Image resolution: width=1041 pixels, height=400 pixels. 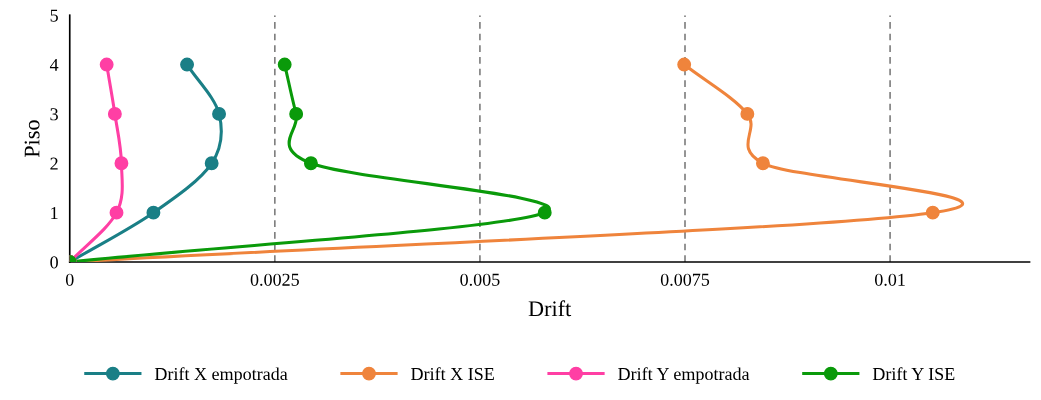 I want to click on x-tick-label: 0.0075, so click(x=685, y=279).